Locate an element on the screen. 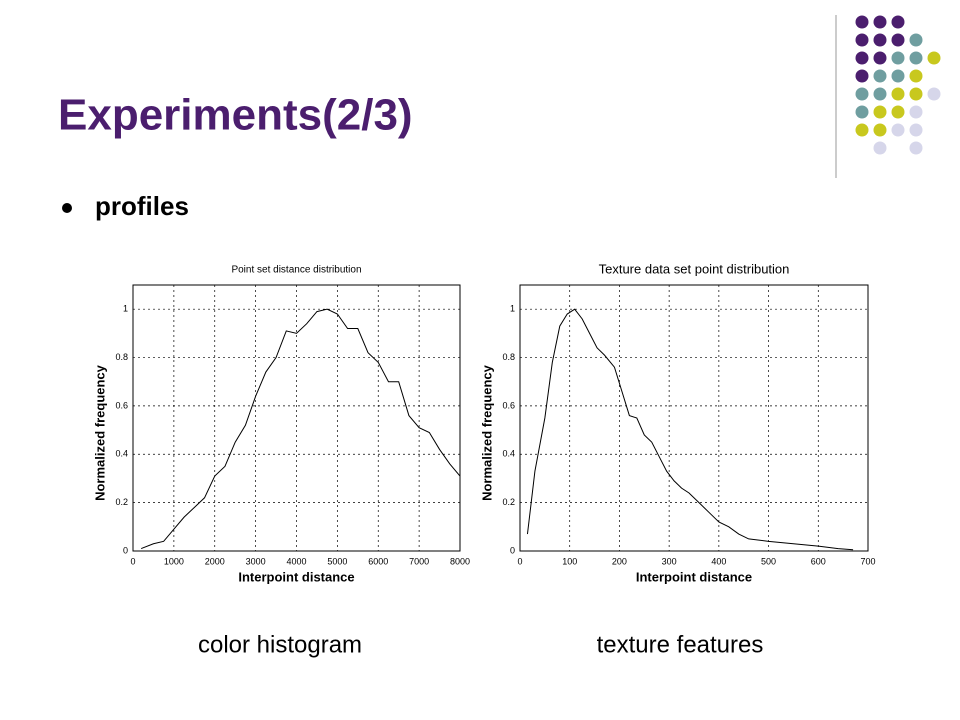 Image resolution: width=960 pixels, height=720 pixels. x-tick-label: 500 is located at coordinates (768, 561).